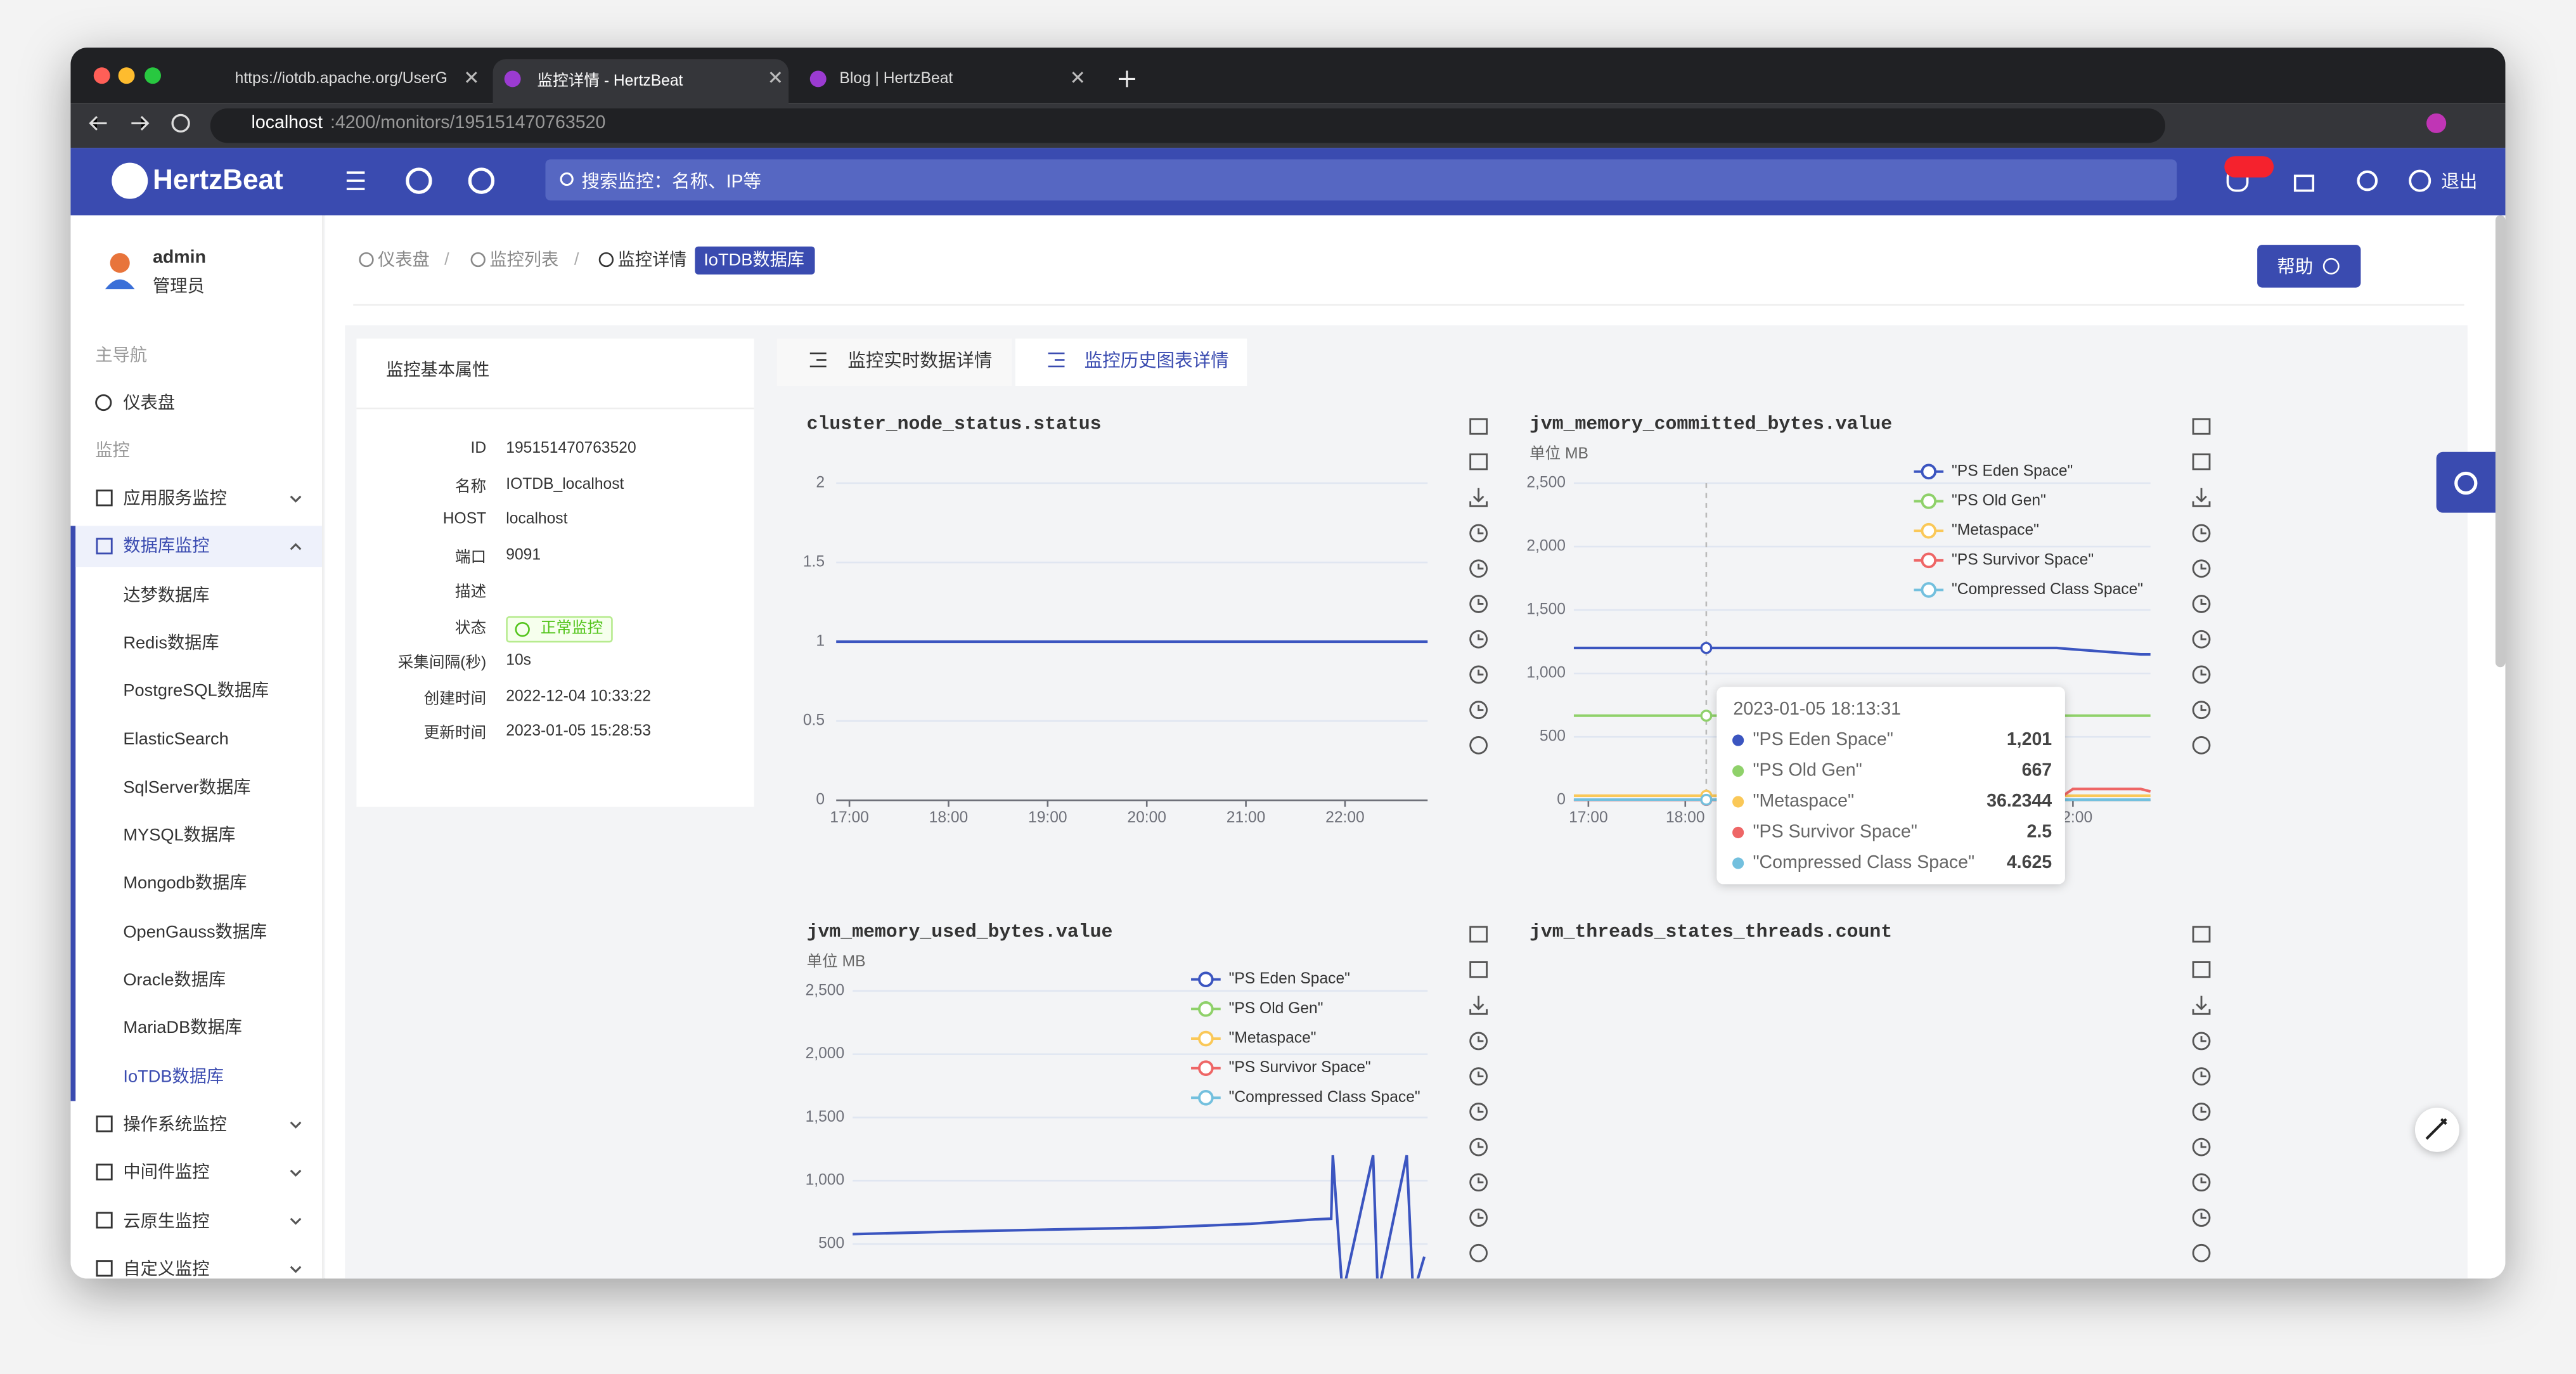 The image size is (2576, 1374). What do you see at coordinates (419, 180) in the screenshot?
I see `github-icon` at bounding box center [419, 180].